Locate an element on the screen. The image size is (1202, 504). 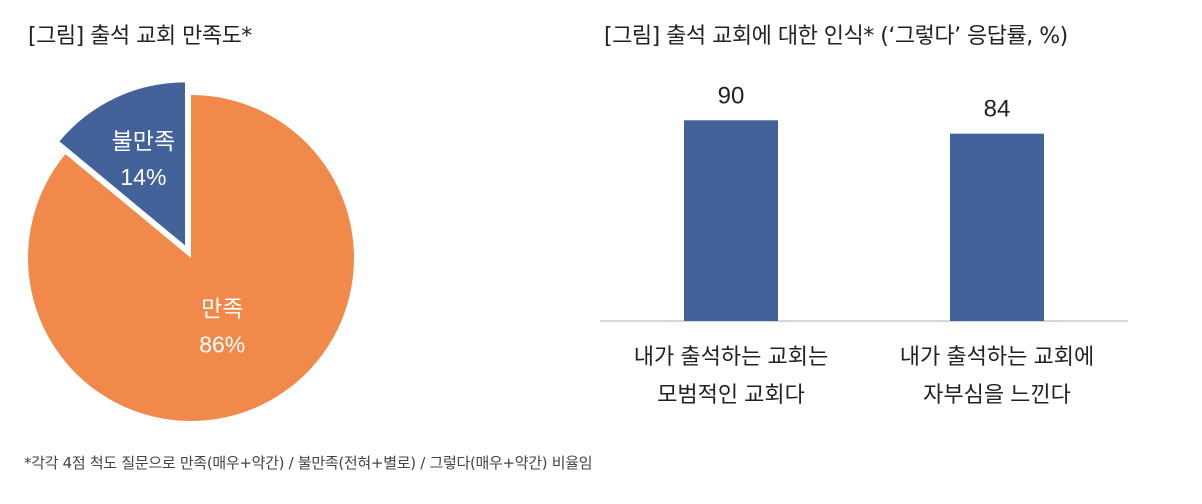
pie-slice-dissatisfied is located at coordinates (122, 164).